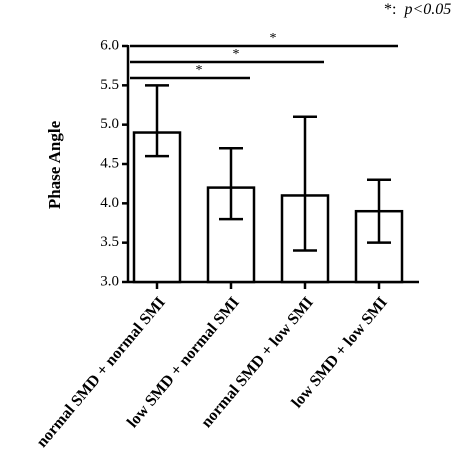 Image resolution: width=474 pixels, height=474 pixels. I want to click on y-tick-label: 4.0, so click(109, 203).